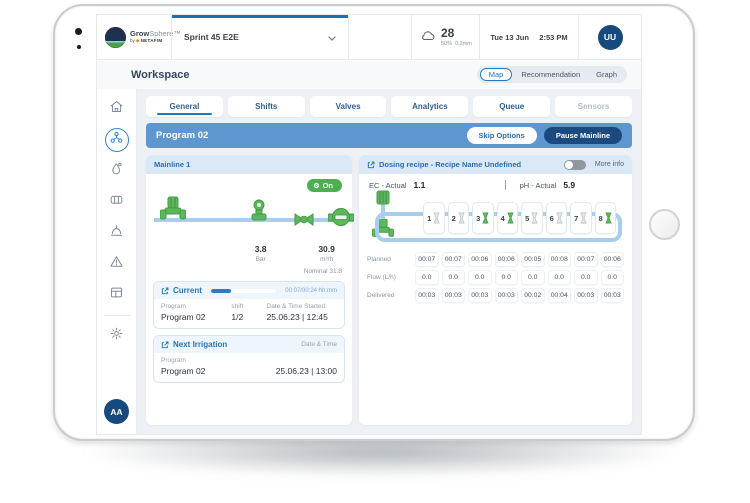  What do you see at coordinates (184, 106) in the screenshot?
I see `tab-general: General` at bounding box center [184, 106].